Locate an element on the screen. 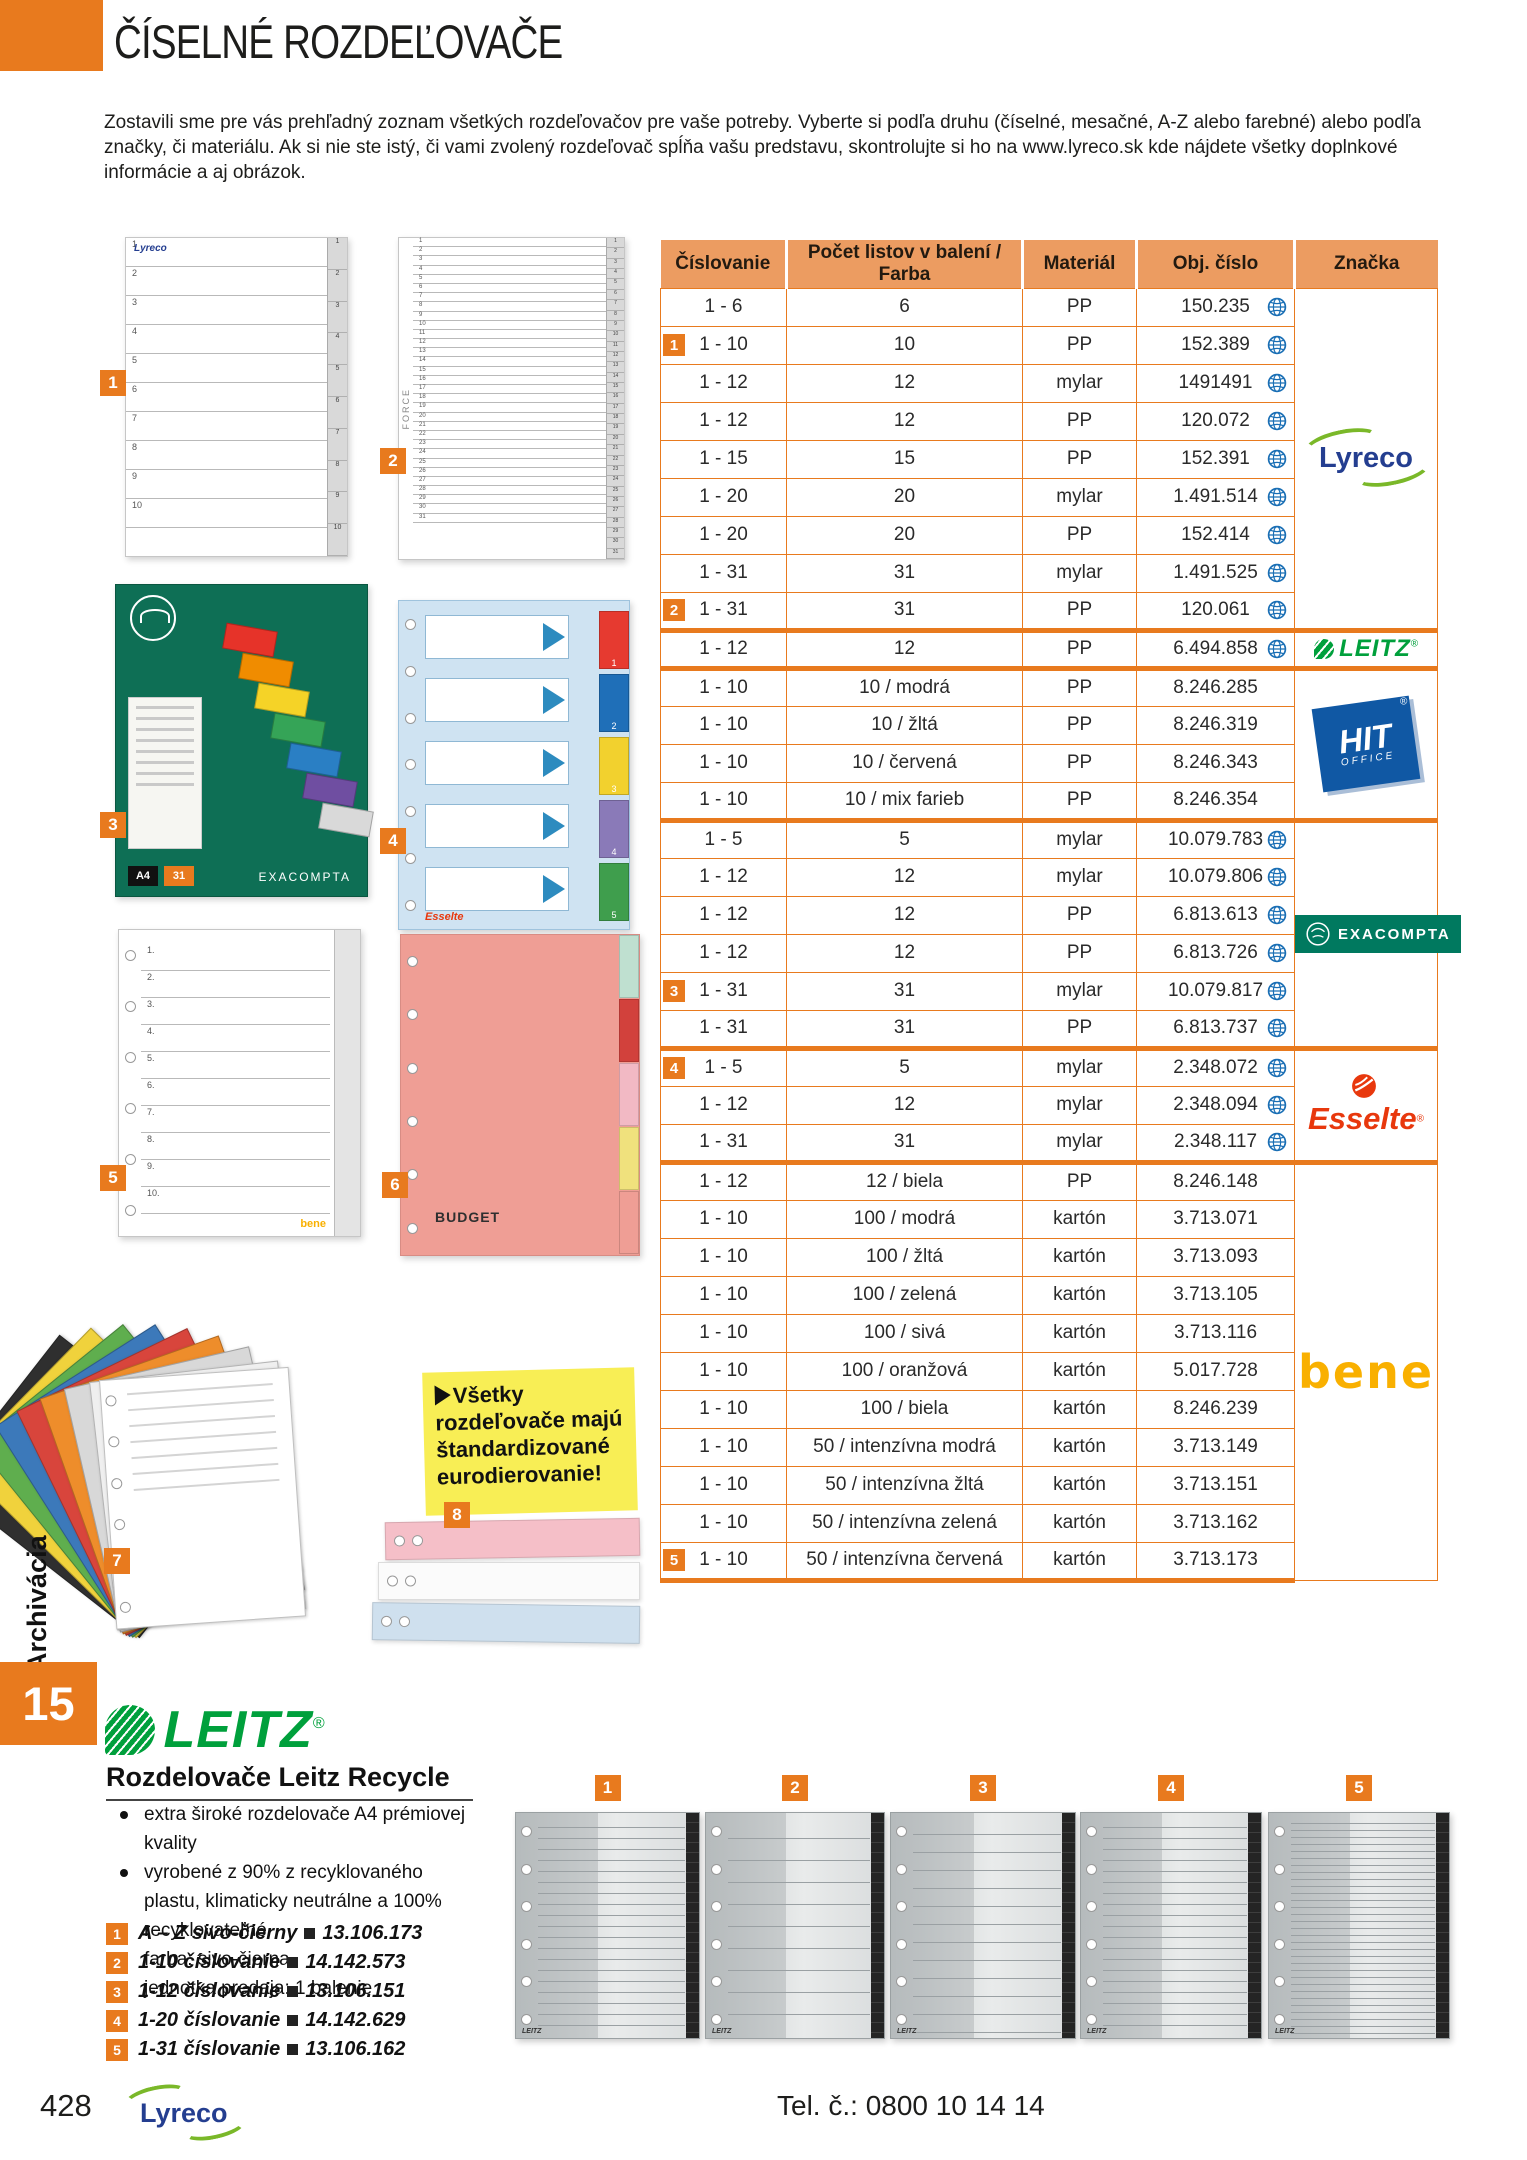 The height and width of the screenshot is (2160, 1527). tab-number: 21 is located at coordinates (615, 450).